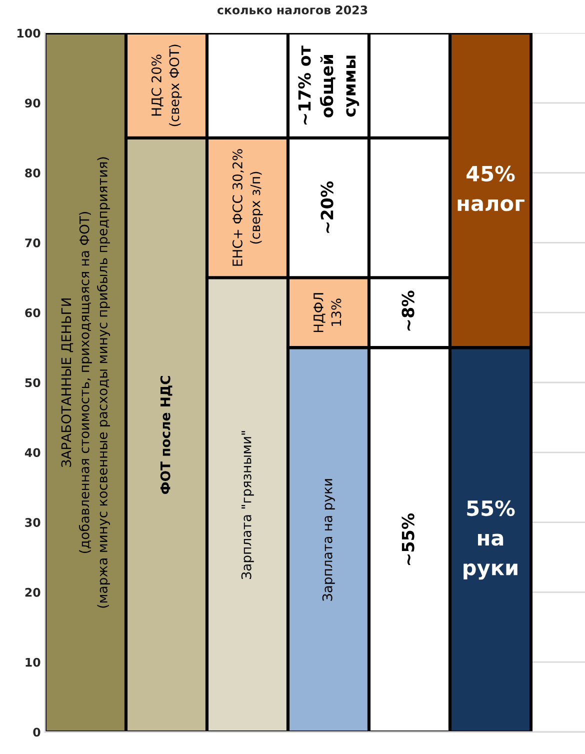 This screenshot has width=585, height=754. Describe the element at coordinates (32, 383) in the screenshot. I see `y-tick-label: 50` at that location.